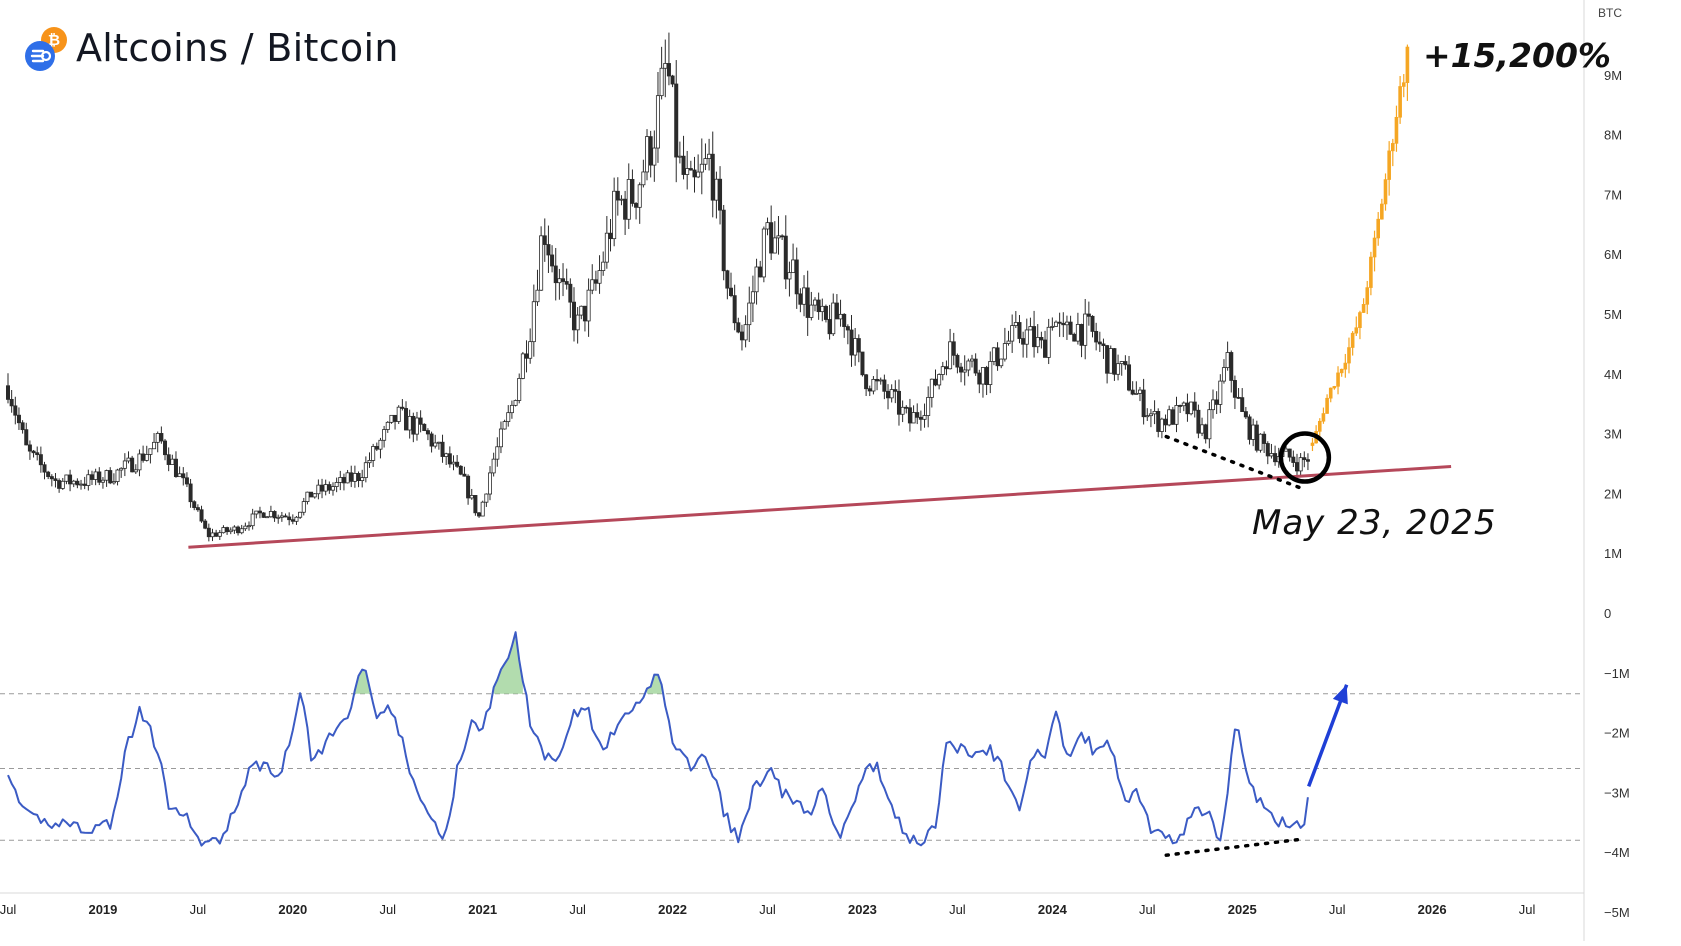  What do you see at coordinates (1613, 374) in the screenshot?
I see `y-tick-label: 4M` at bounding box center [1613, 374].